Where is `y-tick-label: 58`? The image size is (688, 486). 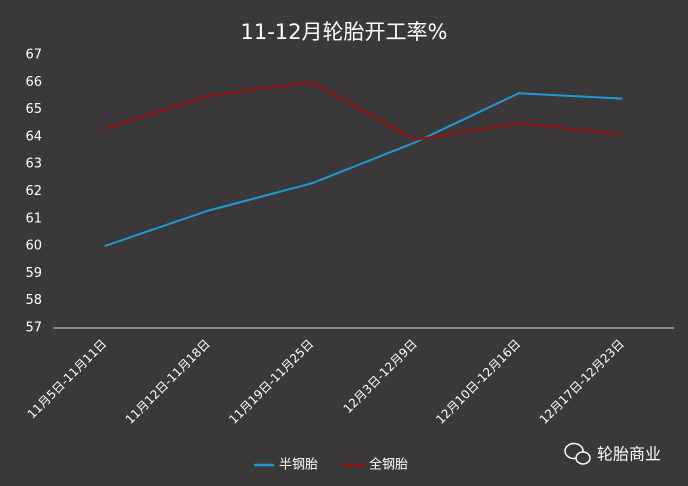 y-tick-label: 58 is located at coordinates (33, 300).